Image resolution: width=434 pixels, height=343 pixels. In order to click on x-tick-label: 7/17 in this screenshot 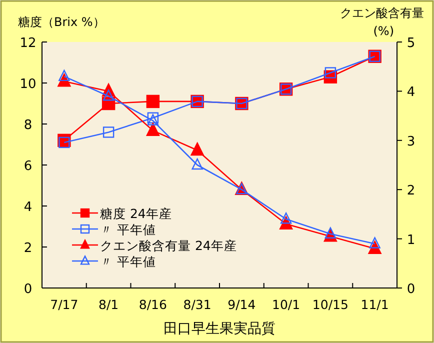, I will do `click(64, 304)`.